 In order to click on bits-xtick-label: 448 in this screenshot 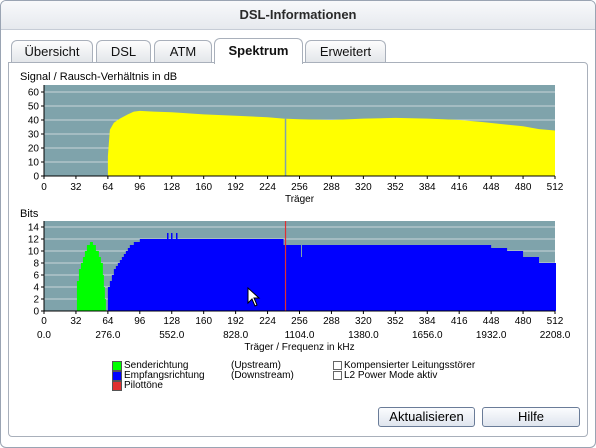, I will do `click(491, 321)`.